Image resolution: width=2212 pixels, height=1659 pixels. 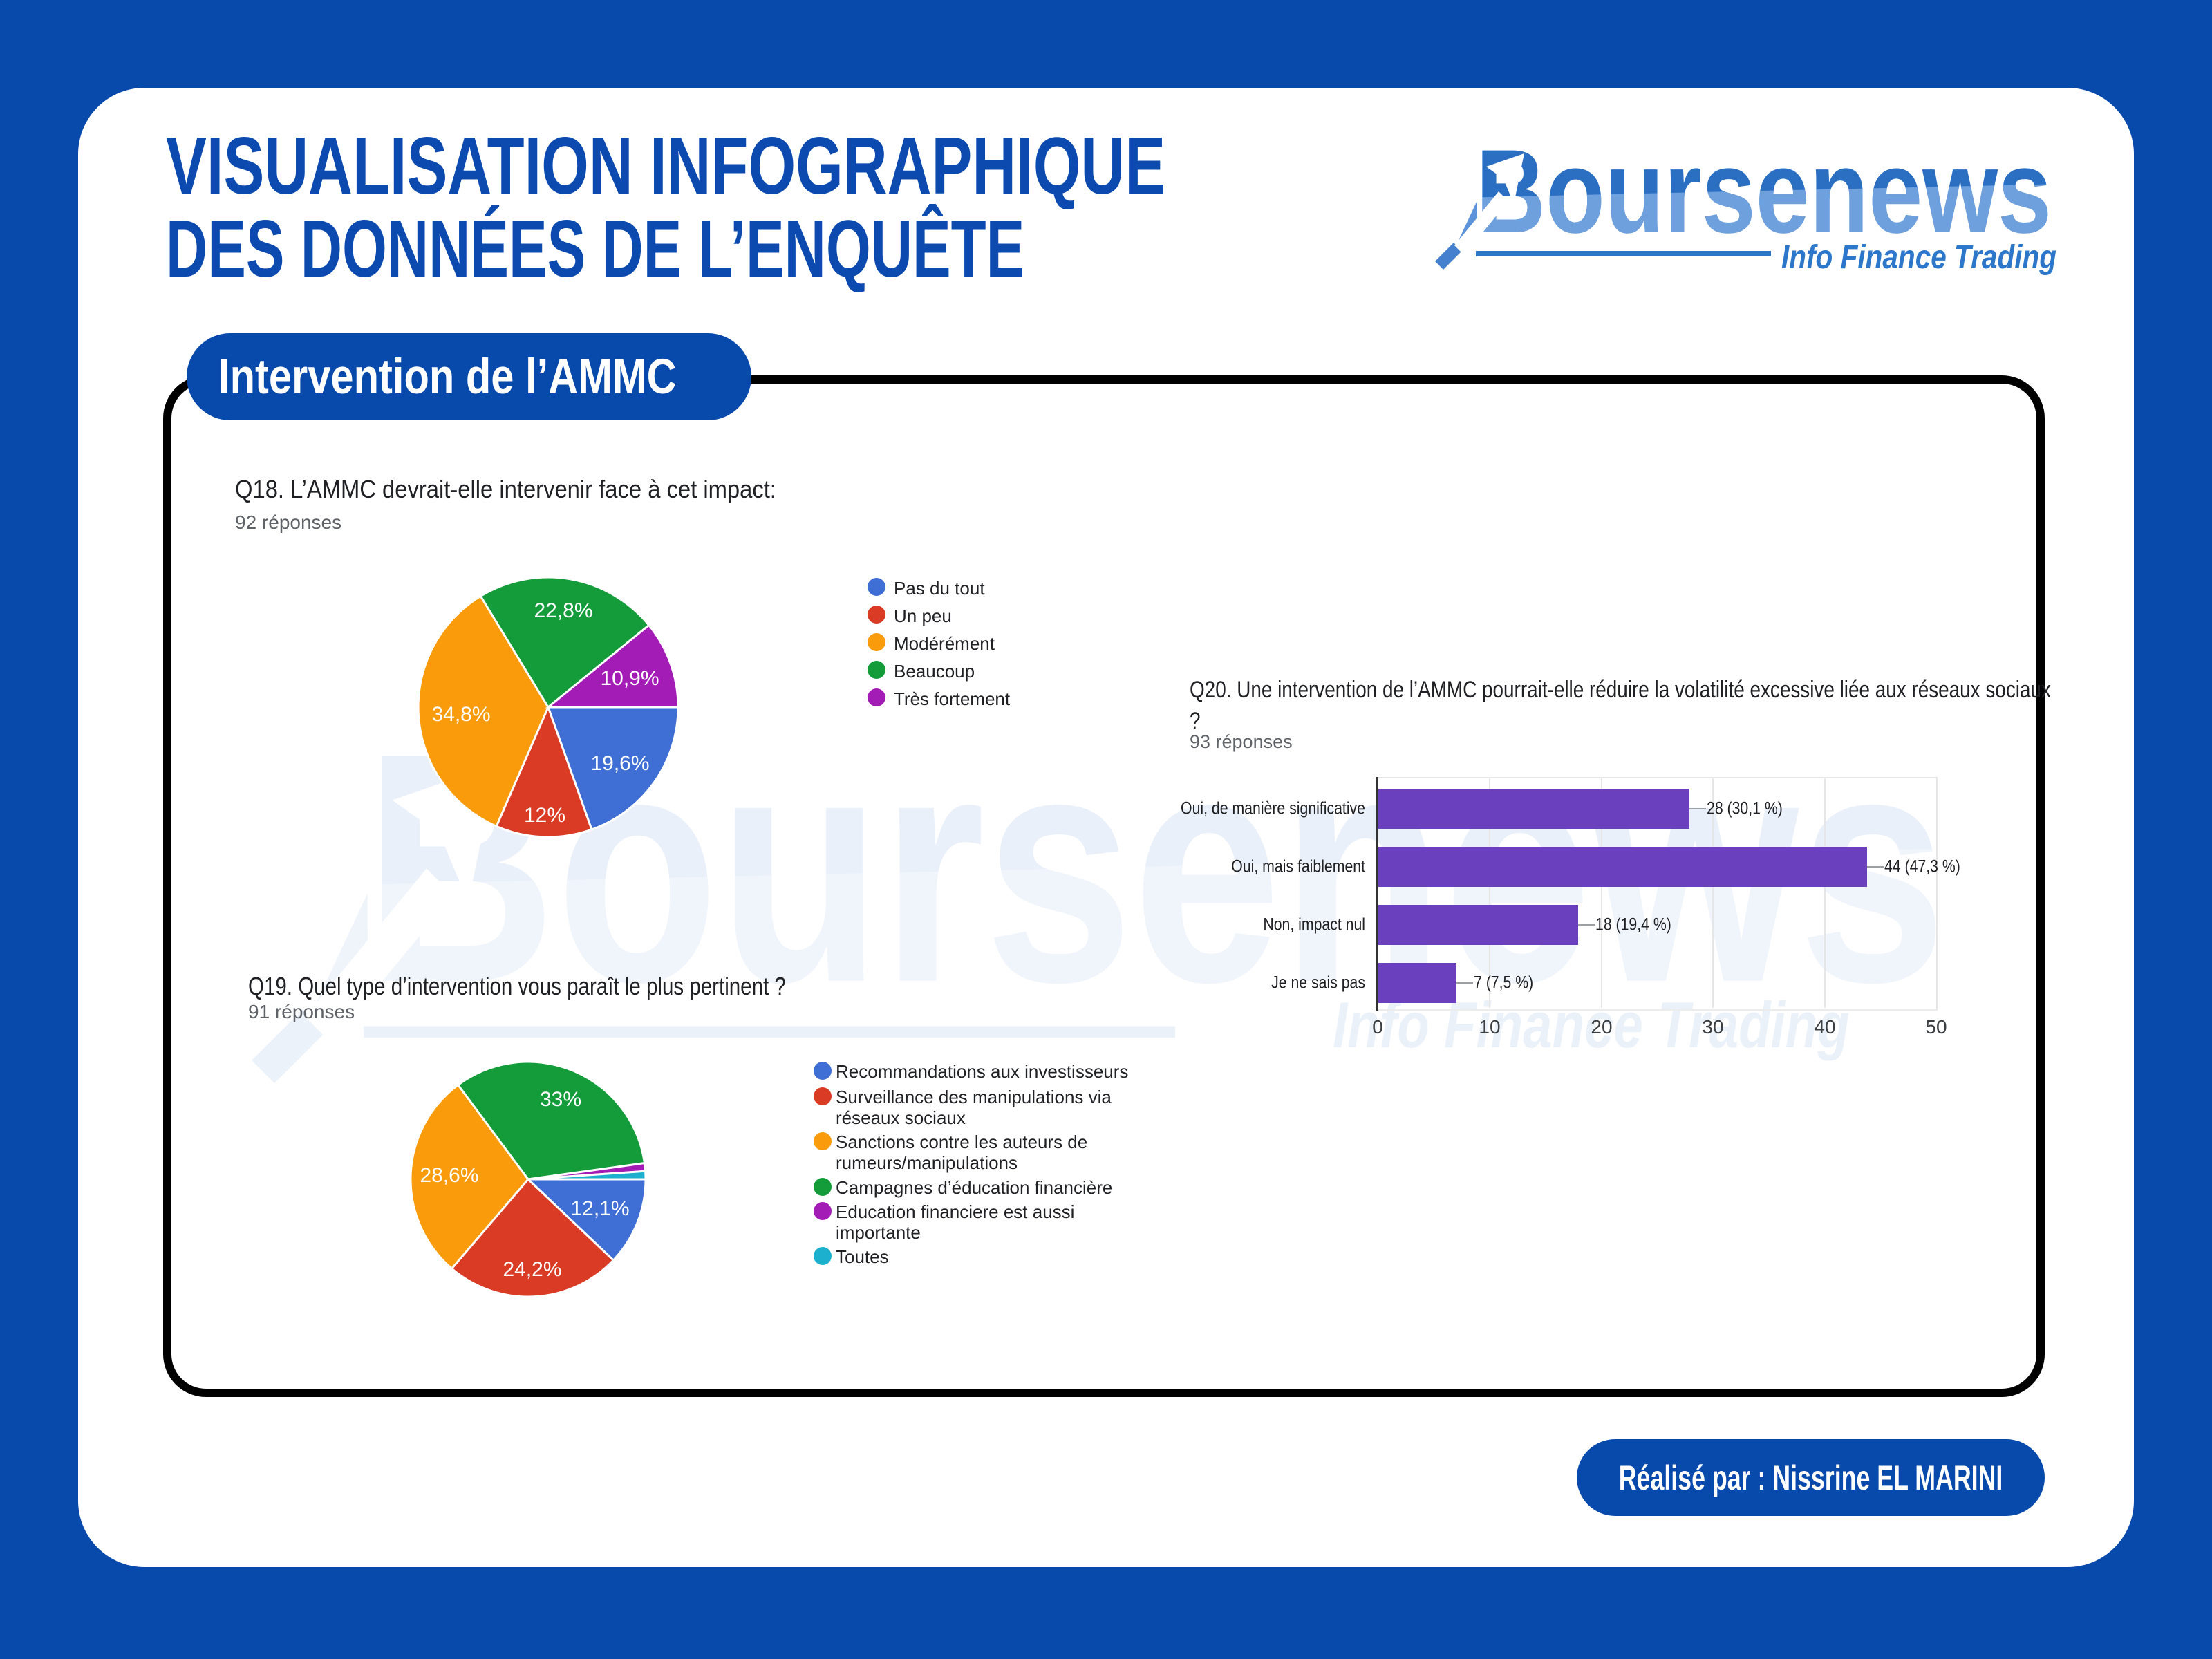 What do you see at coordinates (1919, 257) in the screenshot?
I see `svg-text: Info Finance Trading` at bounding box center [1919, 257].